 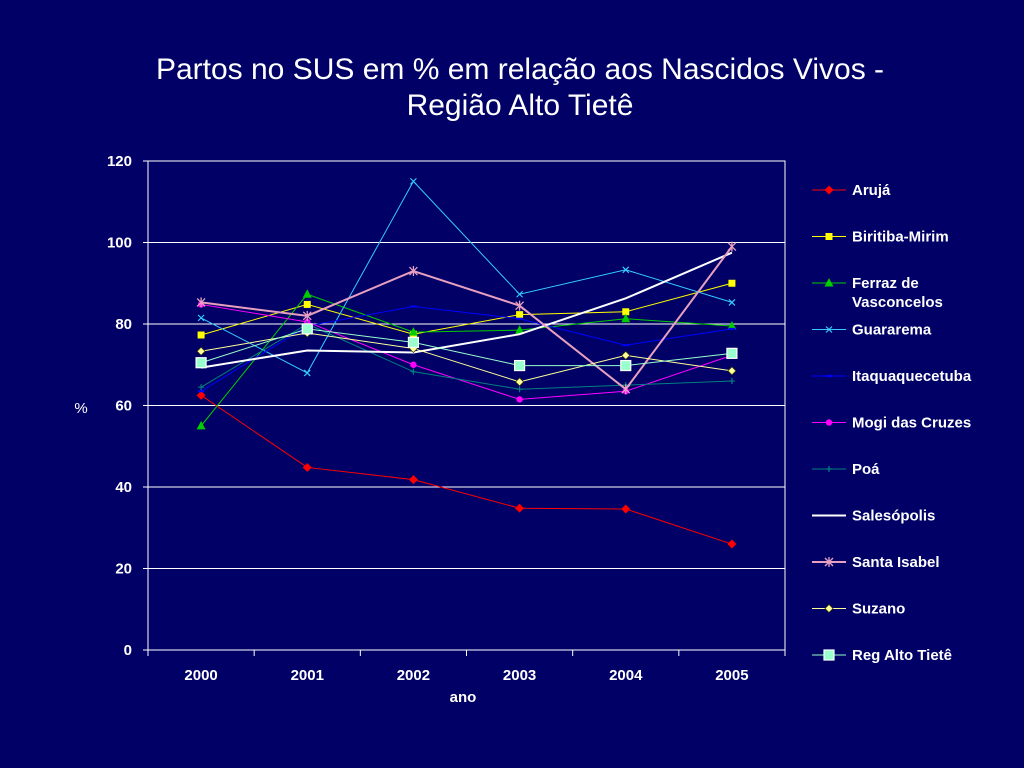 What do you see at coordinates (413, 480) in the screenshot?
I see `data-point-aruj--2002` at bounding box center [413, 480].